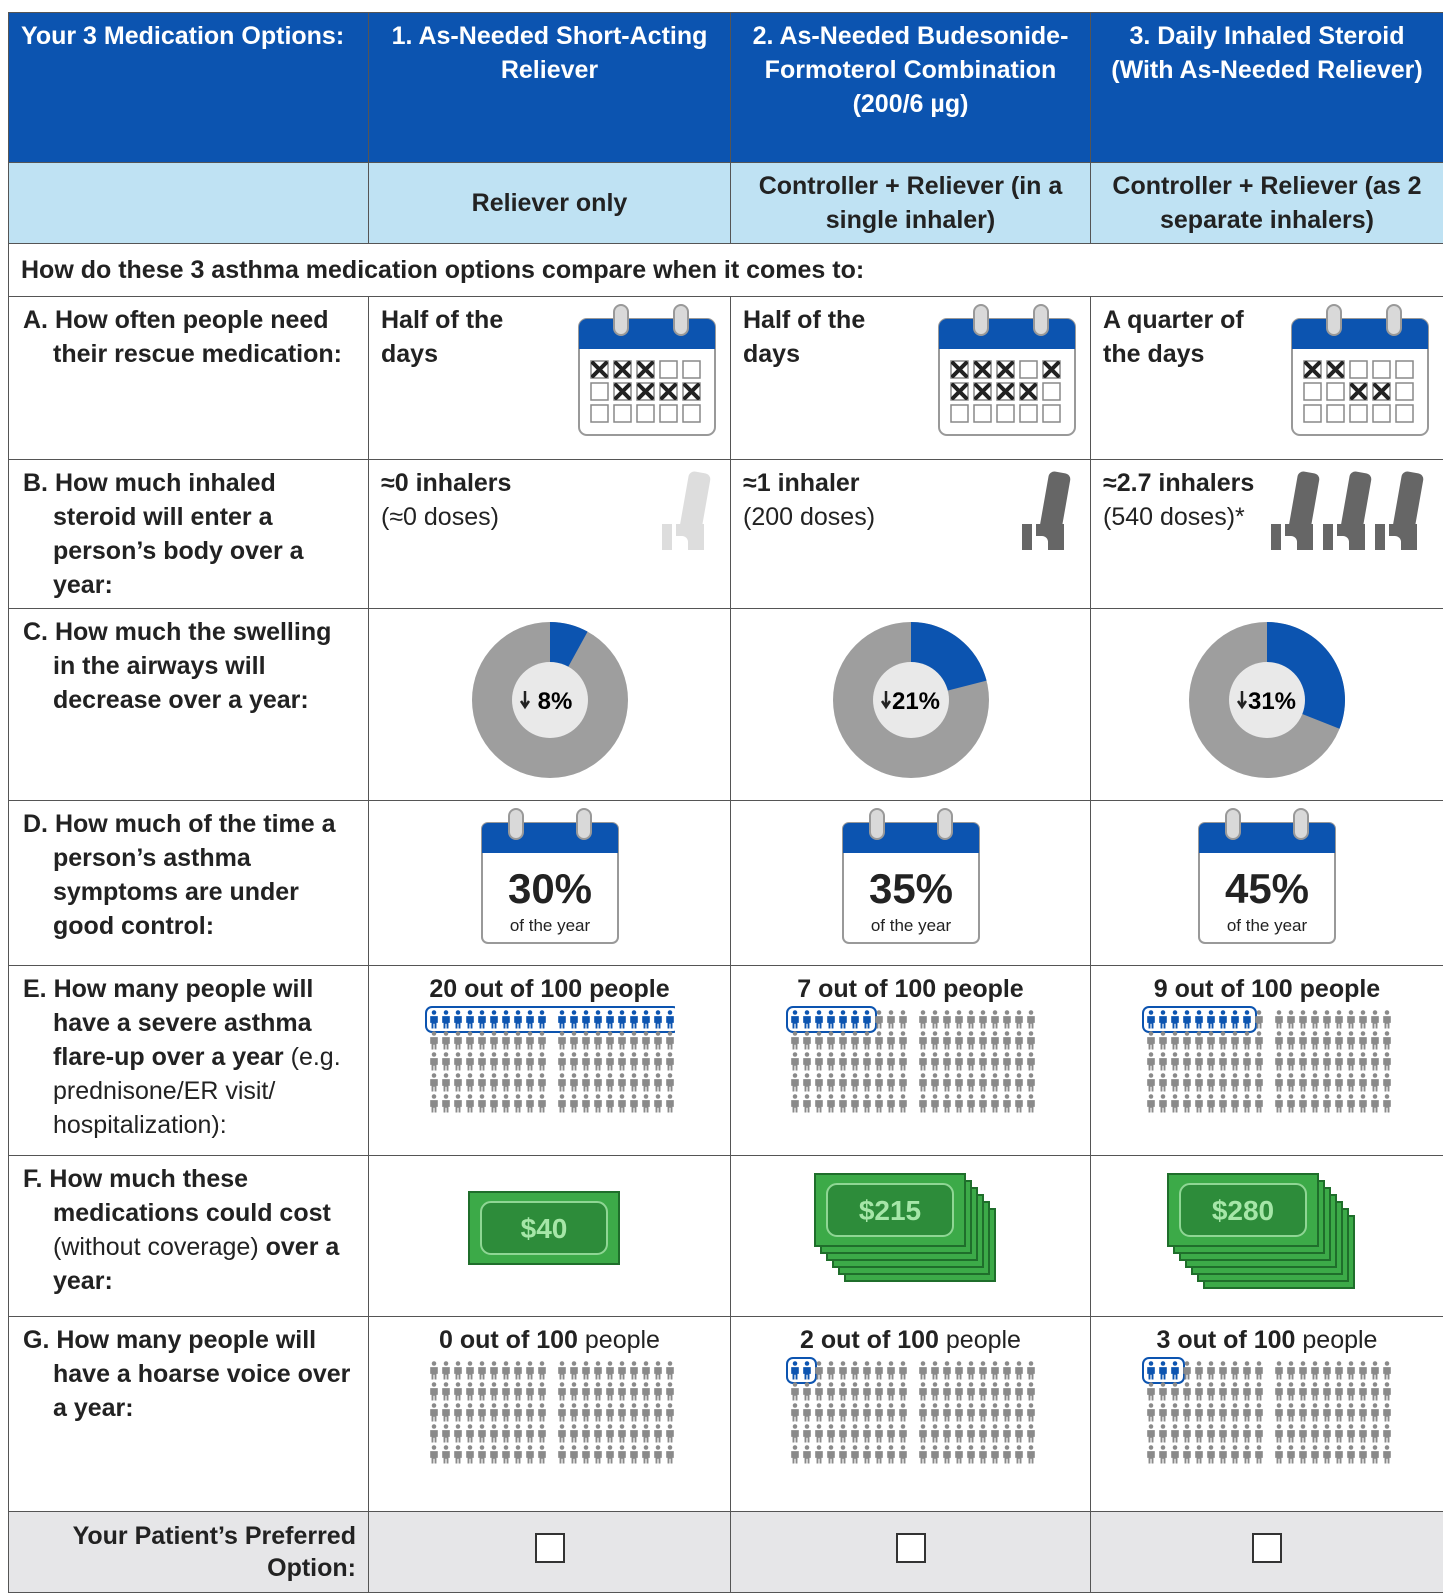 This screenshot has height=1593, width=1443. I want to click on empty-cell, so click(189, 203).